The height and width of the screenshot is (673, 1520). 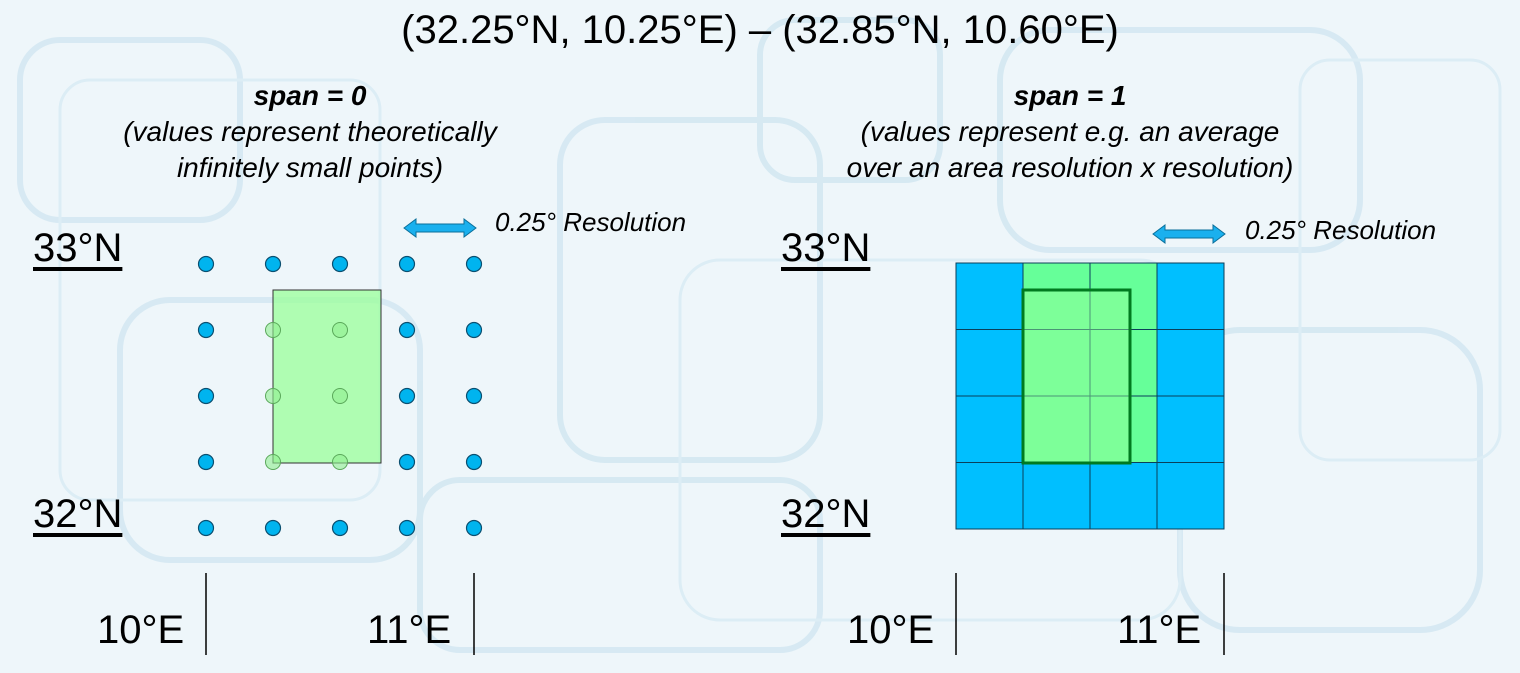 What do you see at coordinates (1159, 630) in the screenshot?
I see `right-lon-right-label: 11°E` at bounding box center [1159, 630].